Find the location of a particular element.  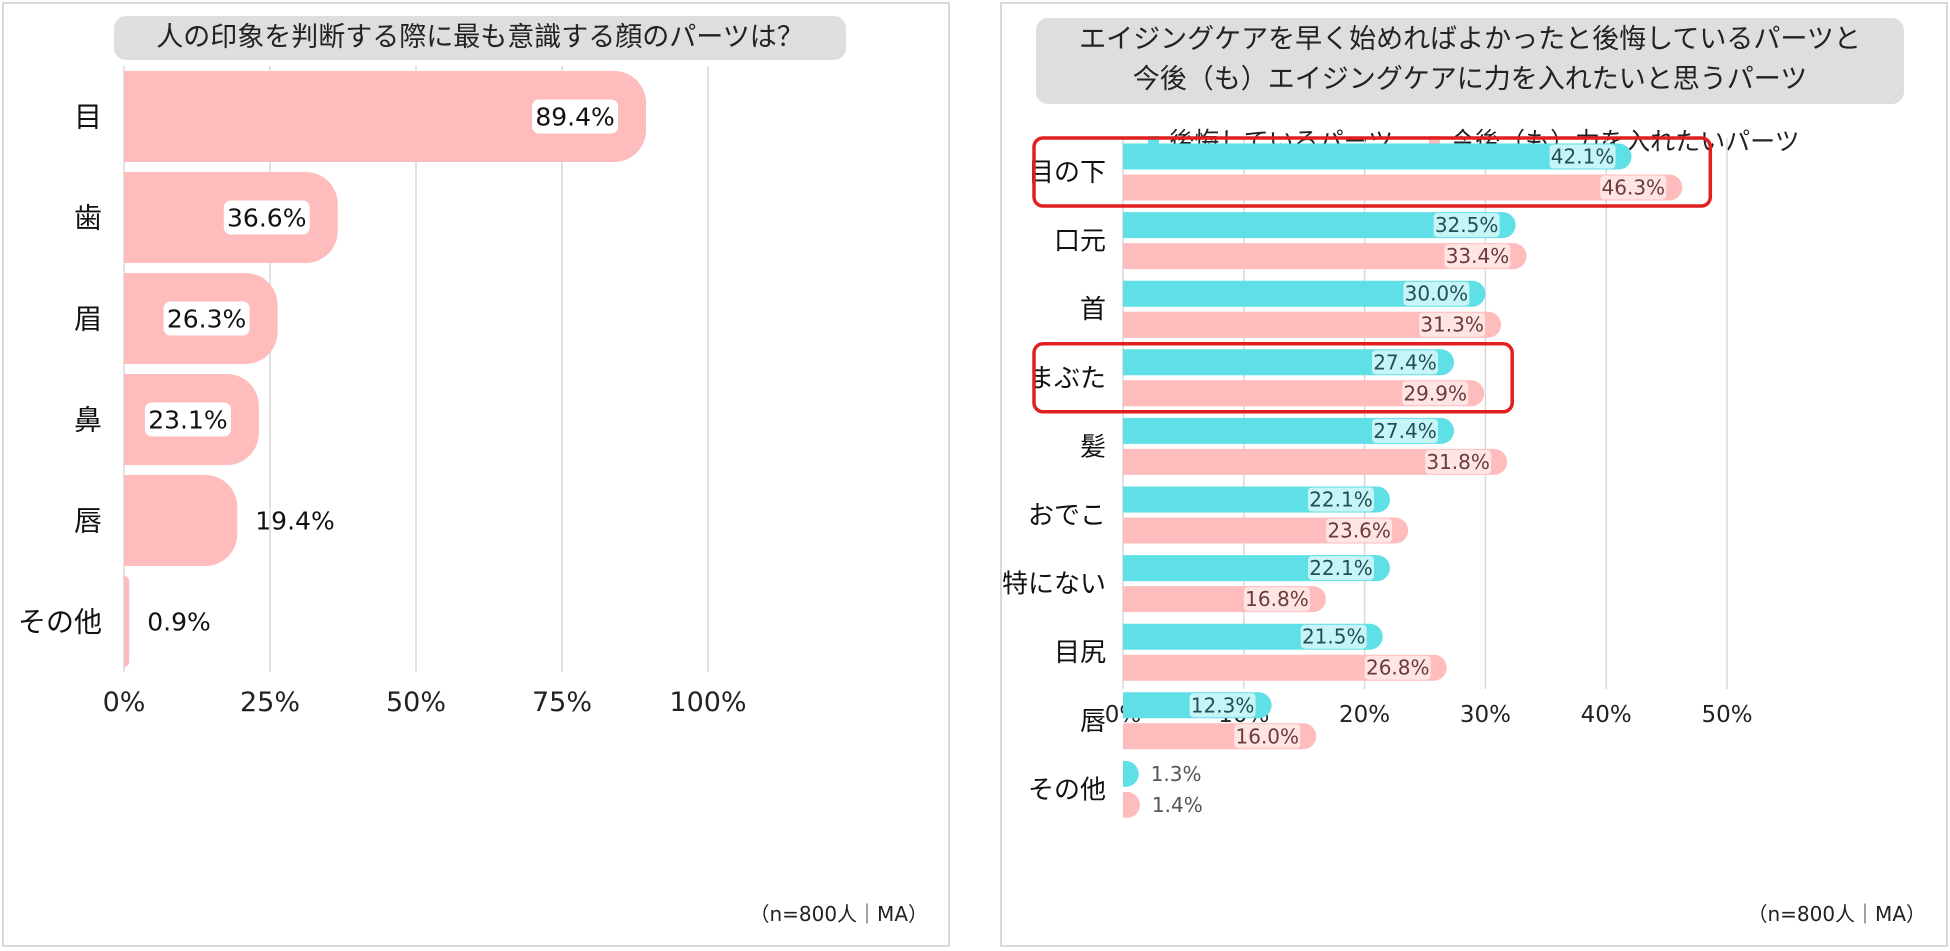

data-label: 12.3% is located at coordinates (1223, 705).